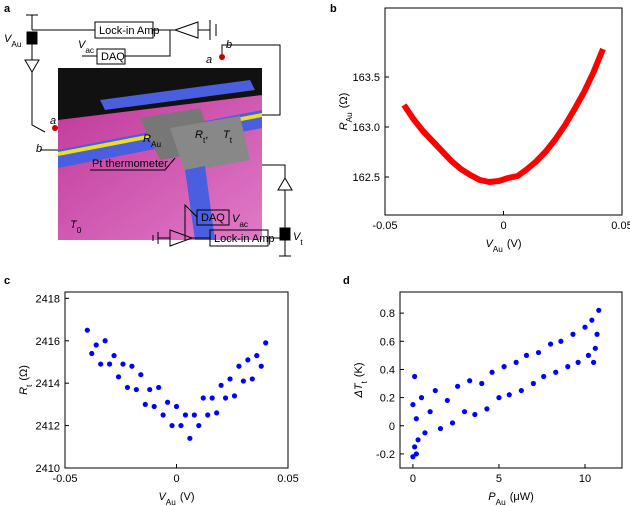  Describe the element at coordinates (498, 249) in the screenshot. I see `x-axis-label-sub: Au` at that location.